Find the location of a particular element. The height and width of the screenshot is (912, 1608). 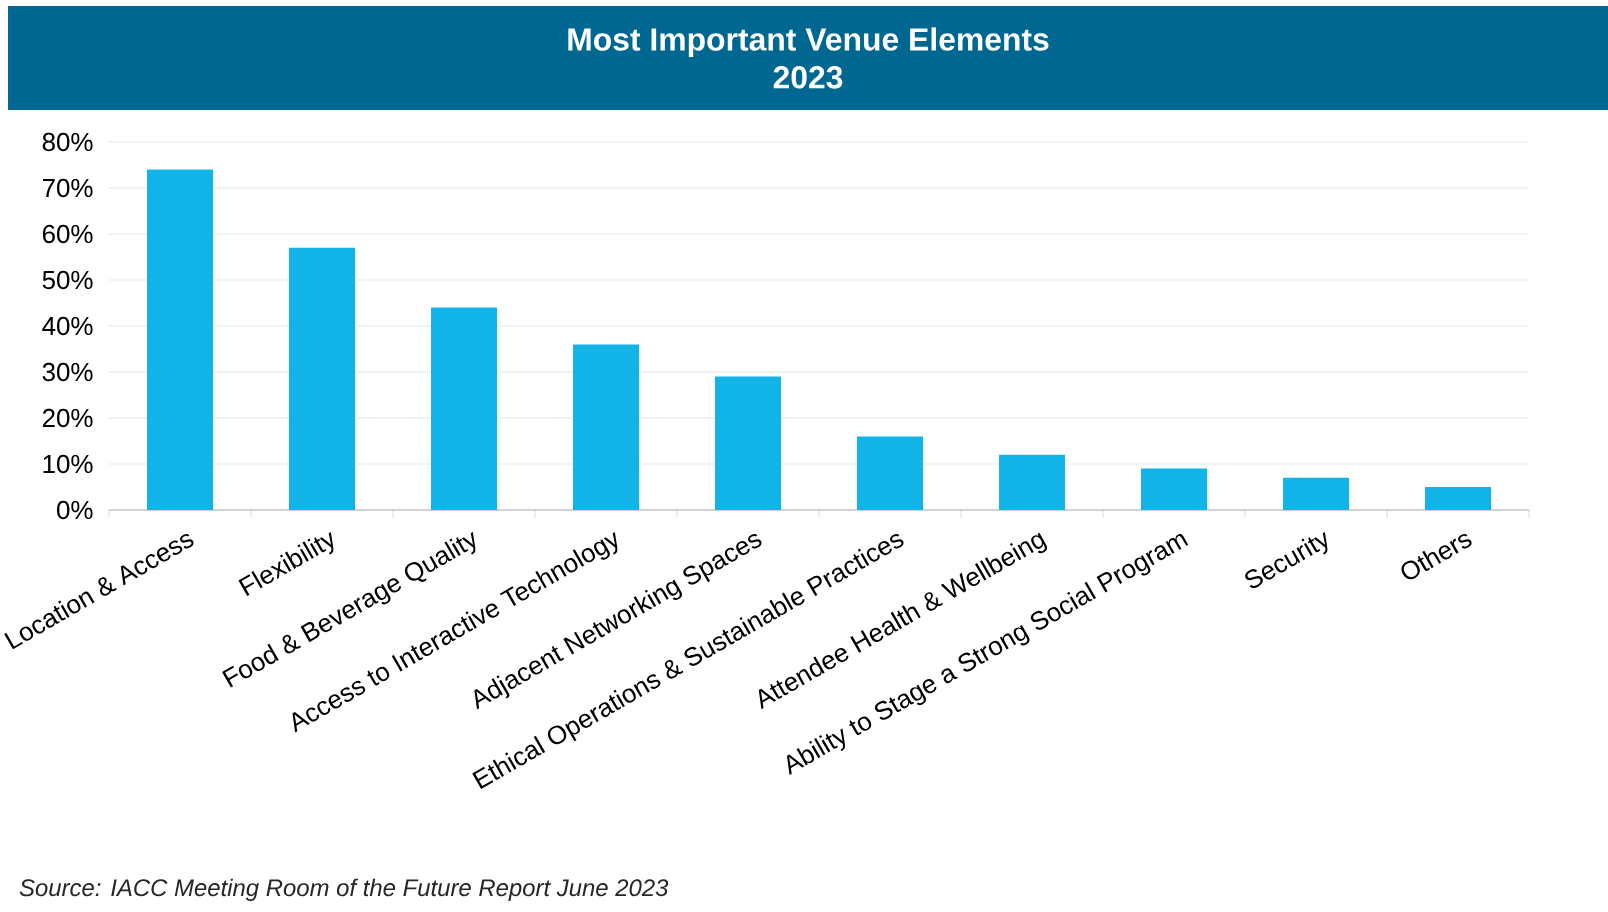

y-tick-label: 20% is located at coordinates (67, 418).